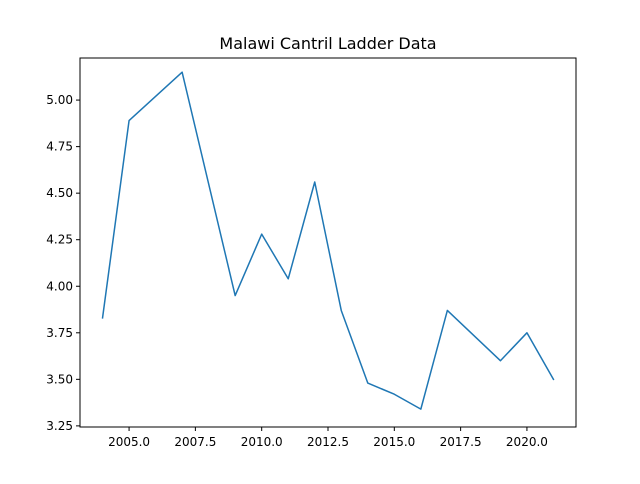 Image resolution: width=640 pixels, height=484 pixels. What do you see at coordinates (59, 333) in the screenshot?
I see `y-tick-label: 3.75` at bounding box center [59, 333].